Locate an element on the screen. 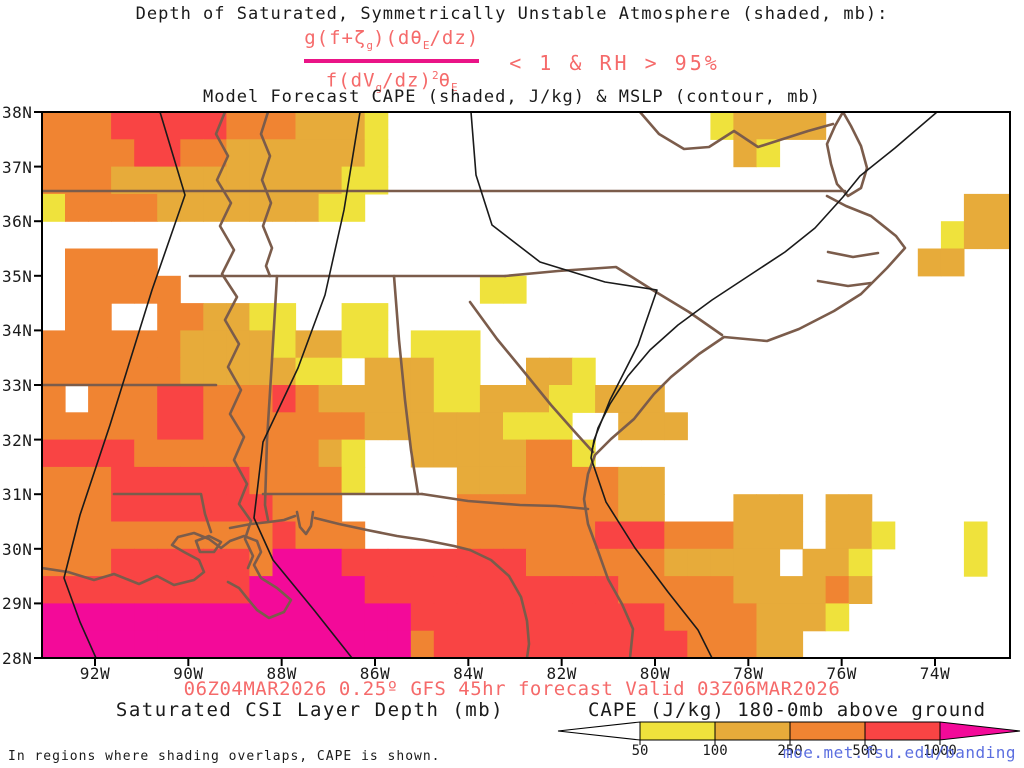  legend-label-cape: CAPE (J/kg) 180-0mb above ground is located at coordinates (787, 710).